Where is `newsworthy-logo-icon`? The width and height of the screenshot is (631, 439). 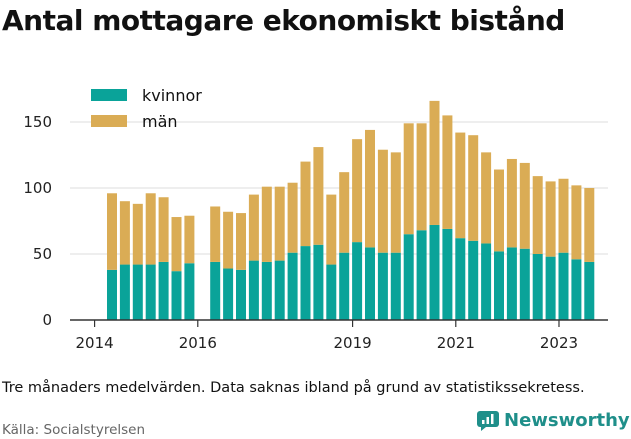
newsworthy-logo-icon is located at coordinates (488, 420).